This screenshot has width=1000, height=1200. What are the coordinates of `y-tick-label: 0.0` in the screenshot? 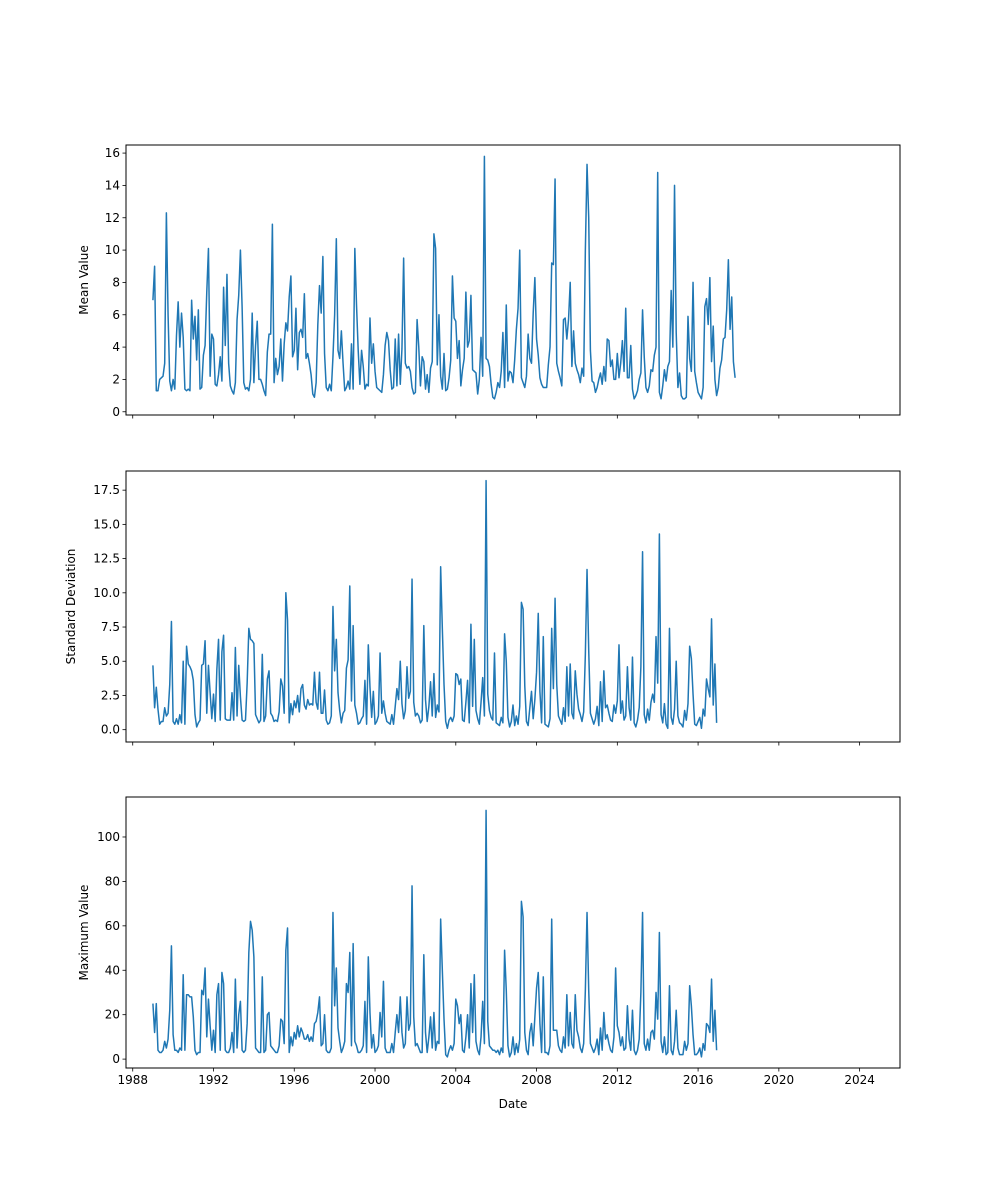 It's located at (110, 730).